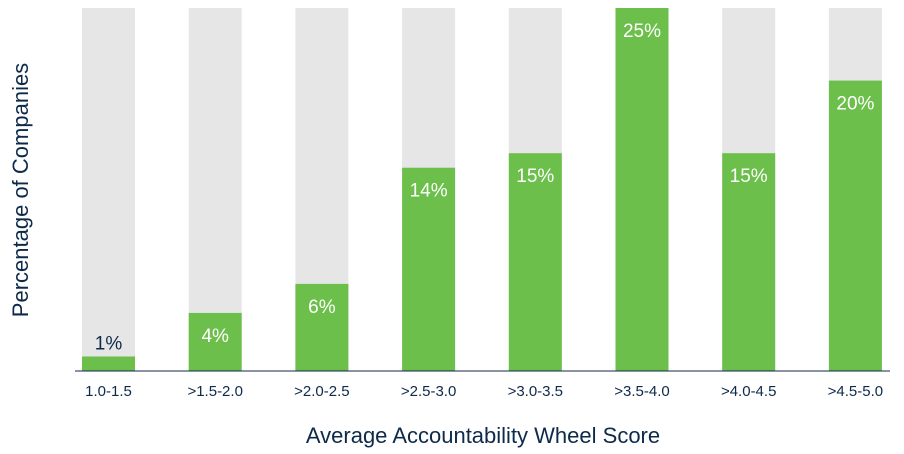  I want to click on x-tick-label: >2.0-2.5, so click(321, 391).